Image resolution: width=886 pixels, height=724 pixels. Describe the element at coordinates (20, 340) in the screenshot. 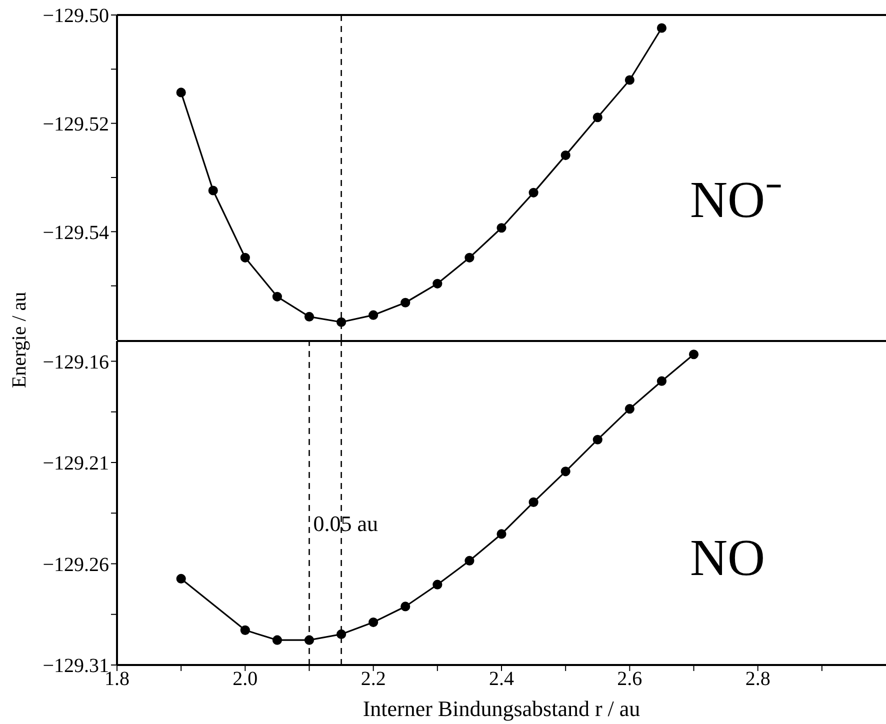

I see `y-axis-title: Energie / au` at that location.